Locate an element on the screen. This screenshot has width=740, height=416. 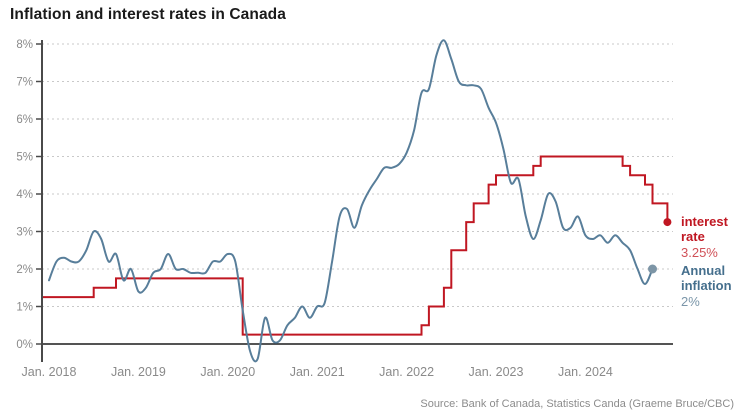
x-axis-label: Jan. 2023 is located at coordinates (496, 372).